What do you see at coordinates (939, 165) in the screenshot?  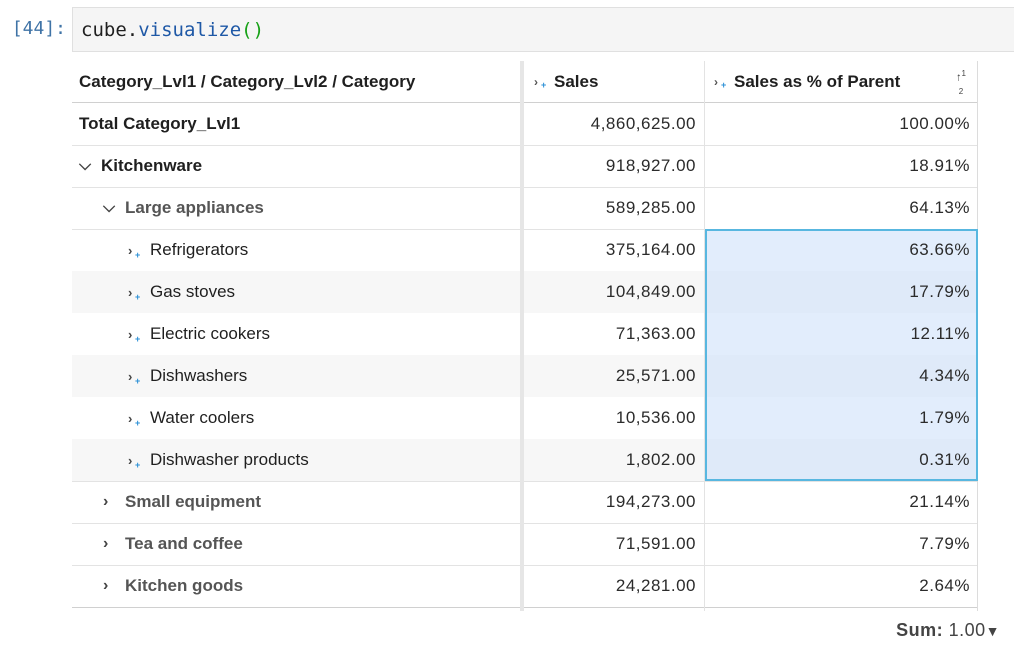 I see `pct-value: 18.91%` at bounding box center [939, 165].